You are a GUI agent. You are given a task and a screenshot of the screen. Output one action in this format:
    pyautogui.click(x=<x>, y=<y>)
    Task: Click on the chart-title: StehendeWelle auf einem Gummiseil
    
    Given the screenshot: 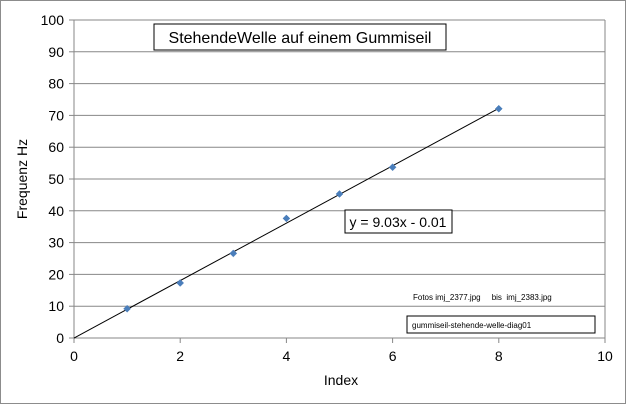 What is the action you would take?
    pyautogui.click(x=300, y=38)
    